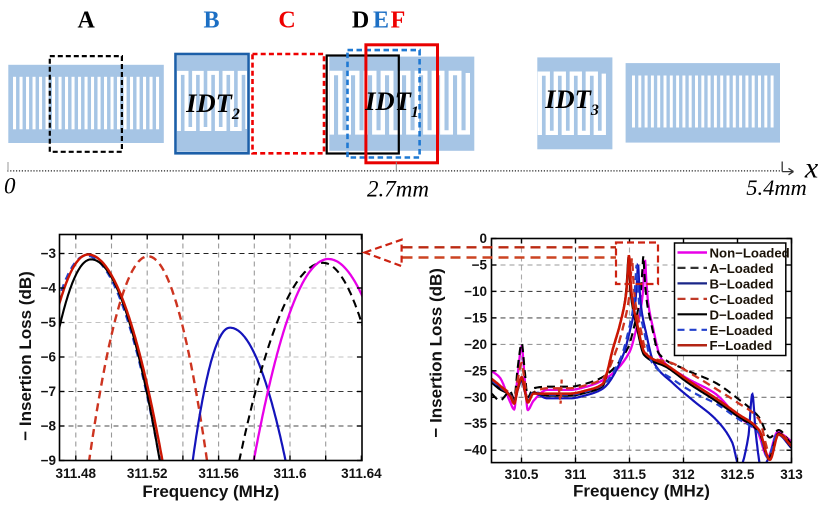 The width and height of the screenshot is (824, 520). What do you see at coordinates (742, 314) in the screenshot?
I see `svg-text: D−Loaded` at bounding box center [742, 314].